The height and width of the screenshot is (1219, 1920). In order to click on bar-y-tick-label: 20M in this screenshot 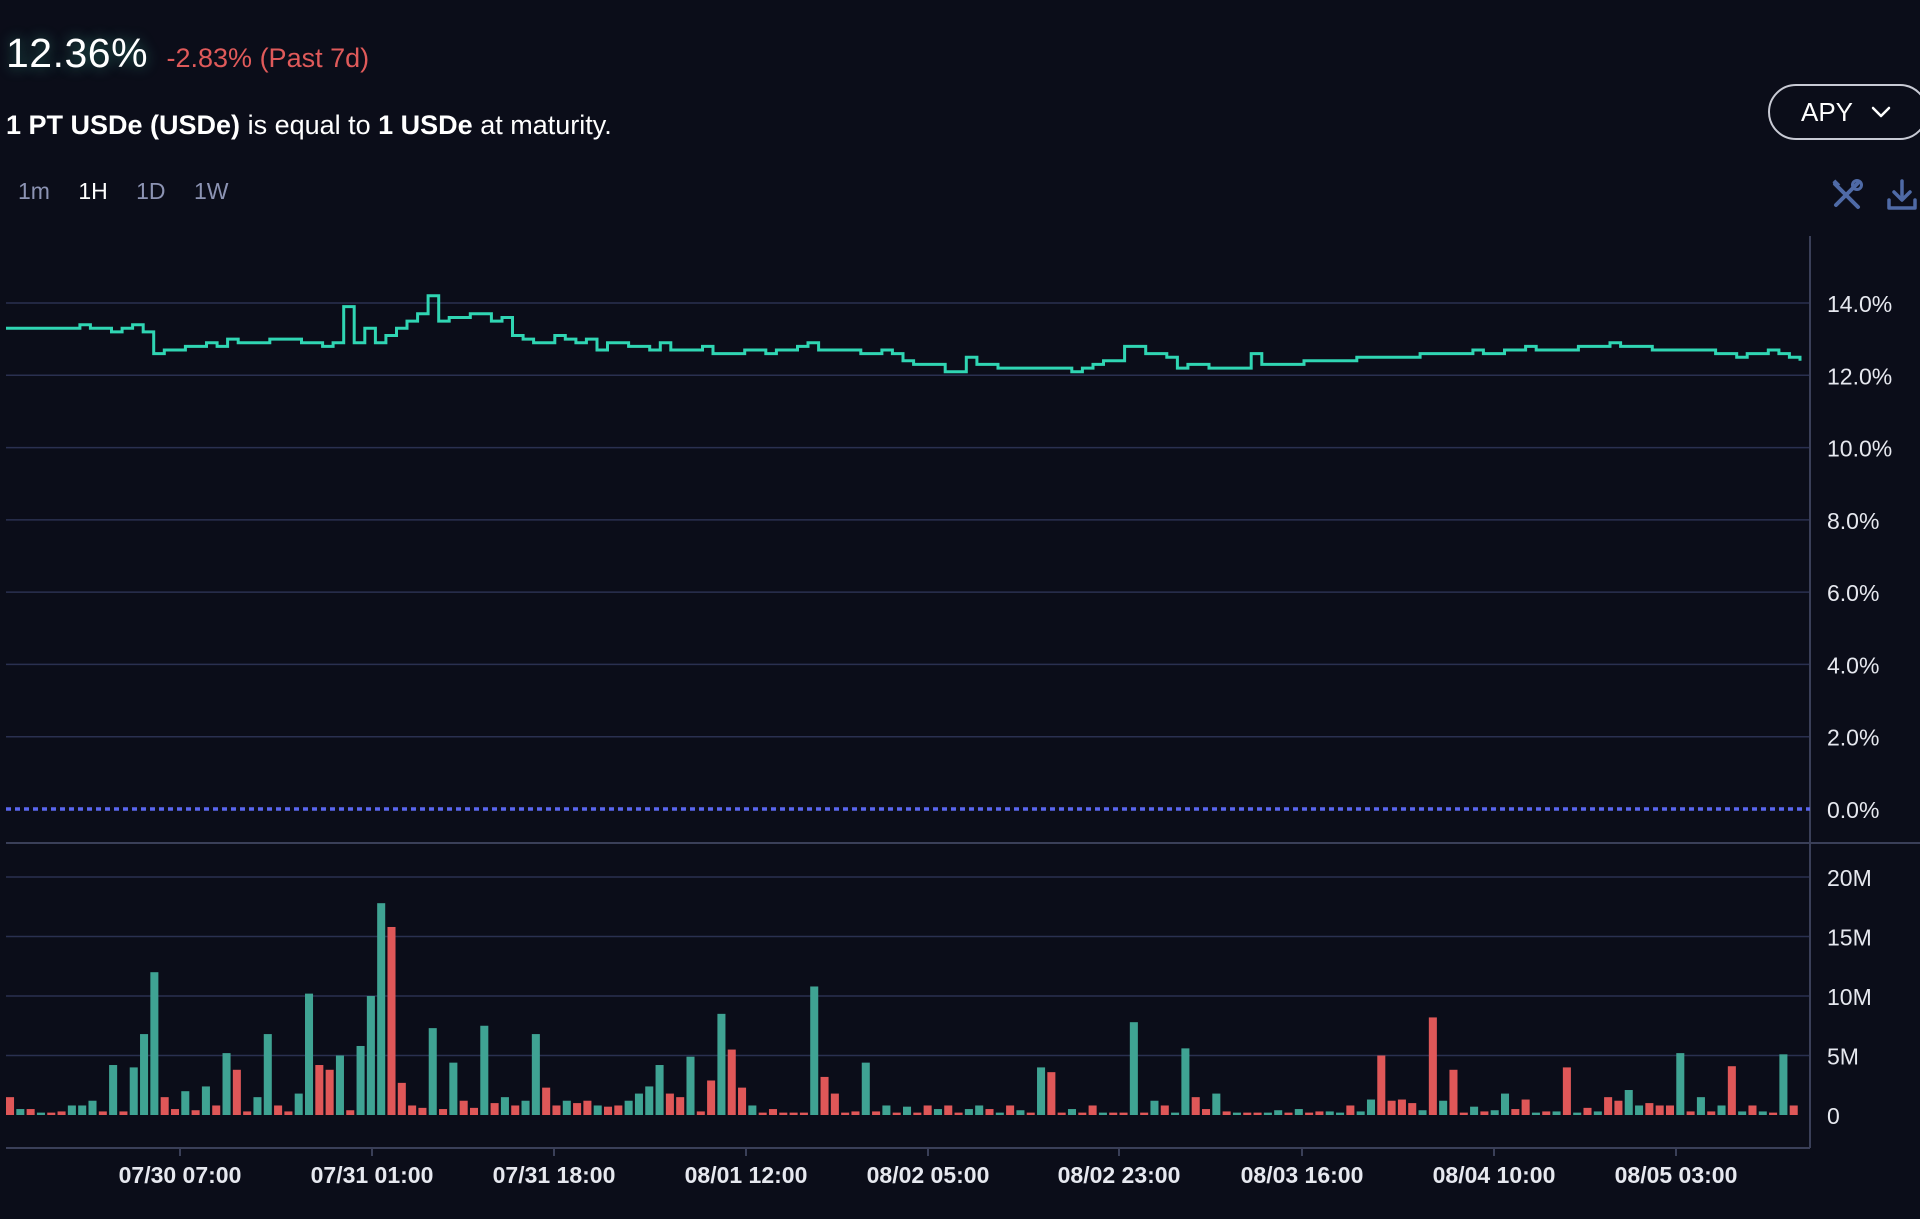, I will do `click(1849, 878)`.